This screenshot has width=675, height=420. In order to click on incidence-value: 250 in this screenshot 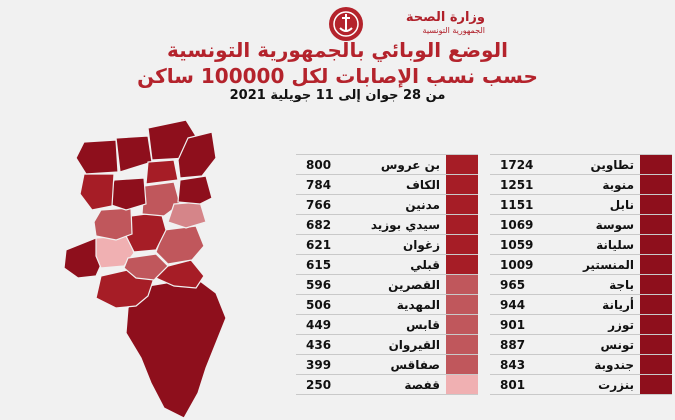, I will do `click(319, 384)`.